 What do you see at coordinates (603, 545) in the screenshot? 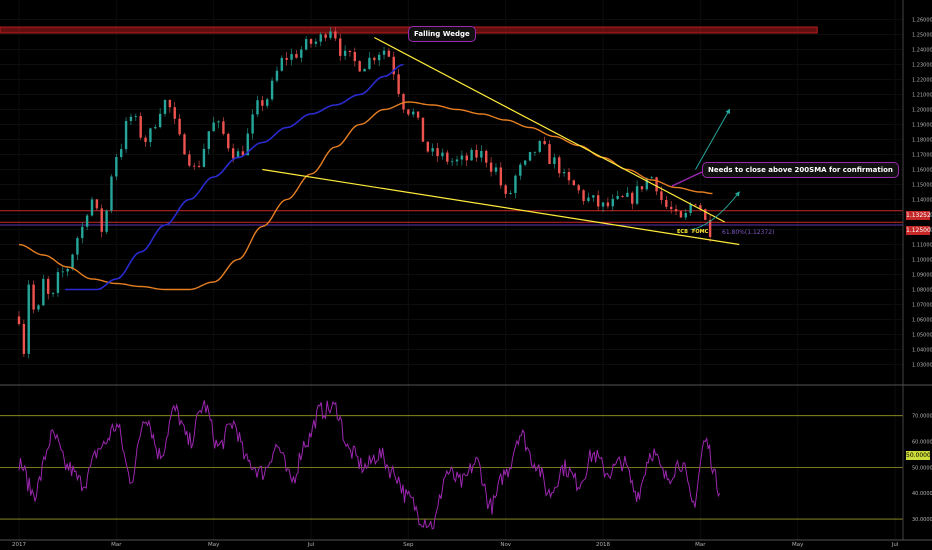
I see `time-tick-label: 2018` at bounding box center [603, 545].